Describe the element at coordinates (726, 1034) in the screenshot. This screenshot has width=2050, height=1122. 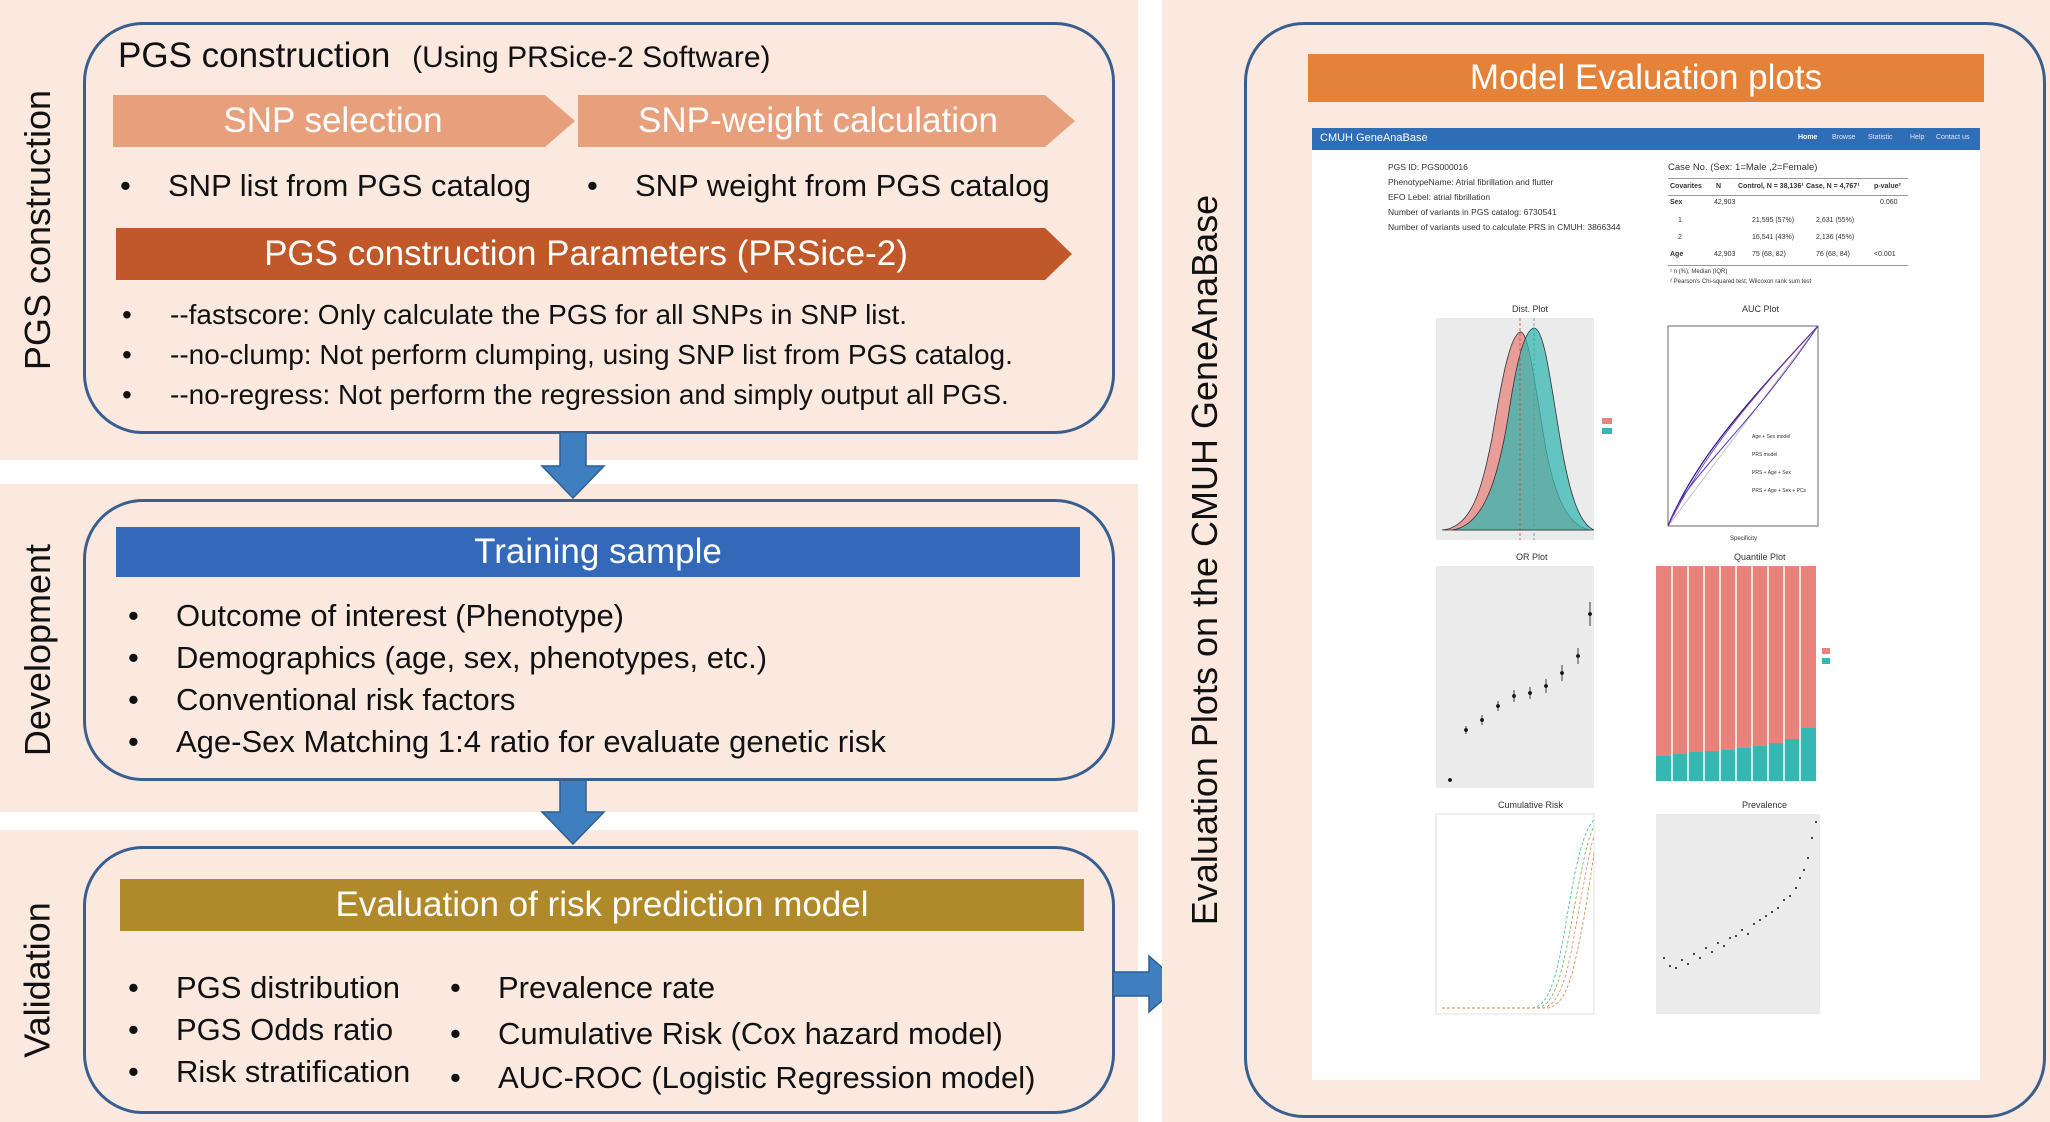
I see `val-item: Cumulative Risk (Cox hazard model)` at that location.